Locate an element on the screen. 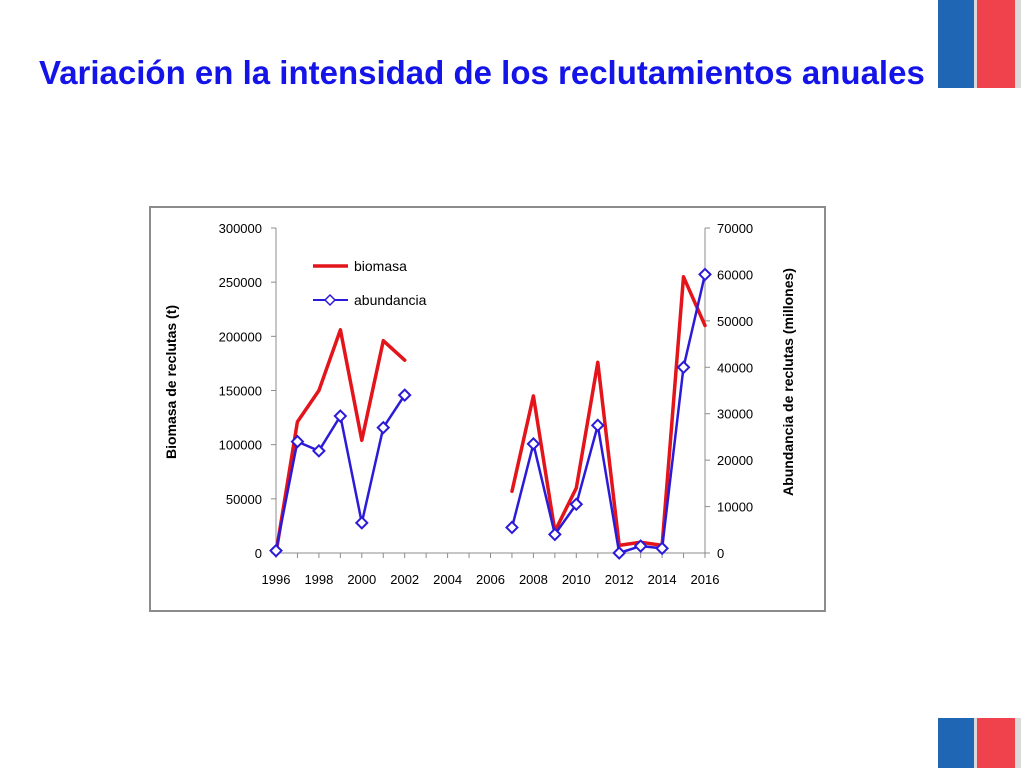 This screenshot has height=768, width=1024. y-tick-label: 50000 is located at coordinates (244, 499).